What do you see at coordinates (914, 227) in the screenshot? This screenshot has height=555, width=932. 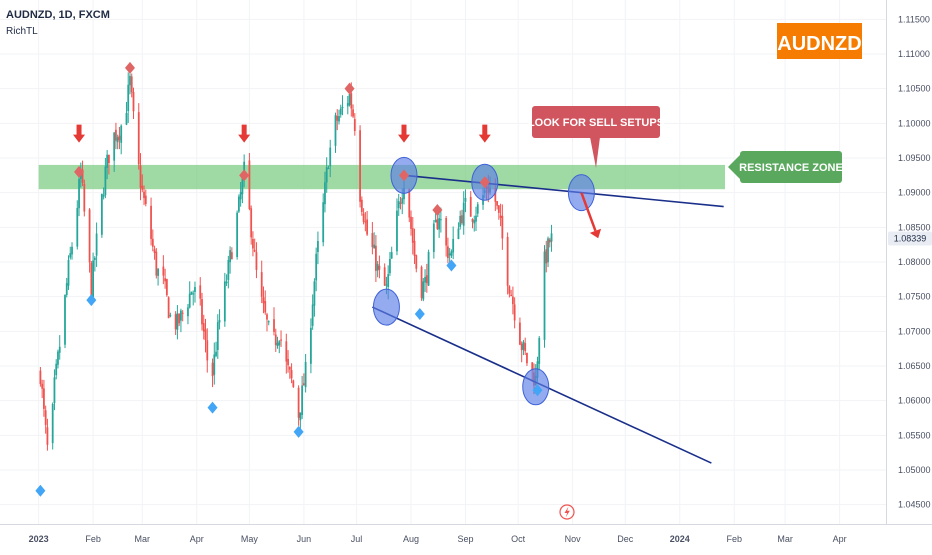 I see `price-tick-label: 1.08500` at bounding box center [914, 227].